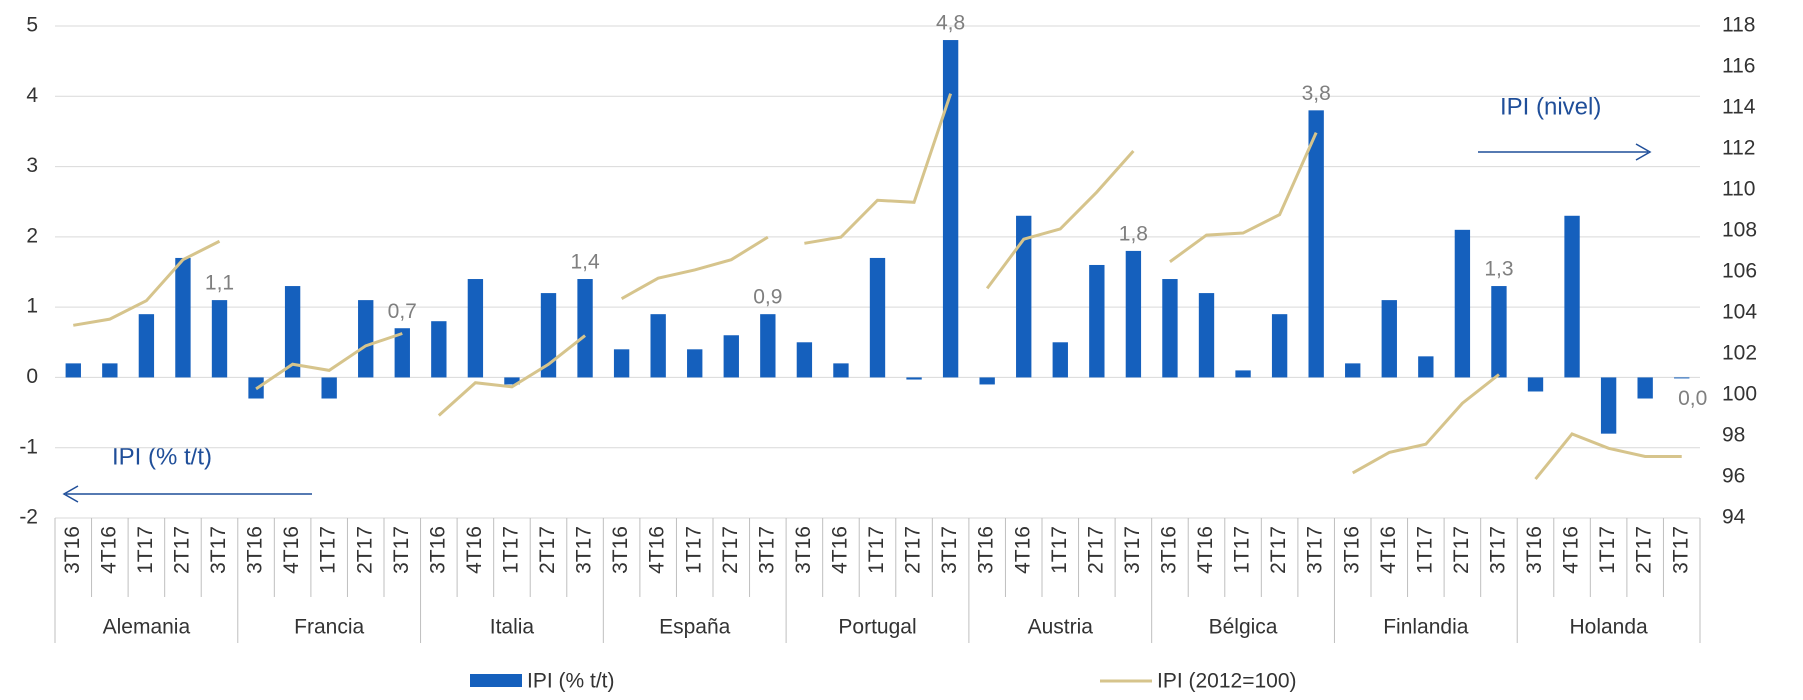  What do you see at coordinates (1608, 627) in the screenshot?
I see `group-label: Holanda` at bounding box center [1608, 627].